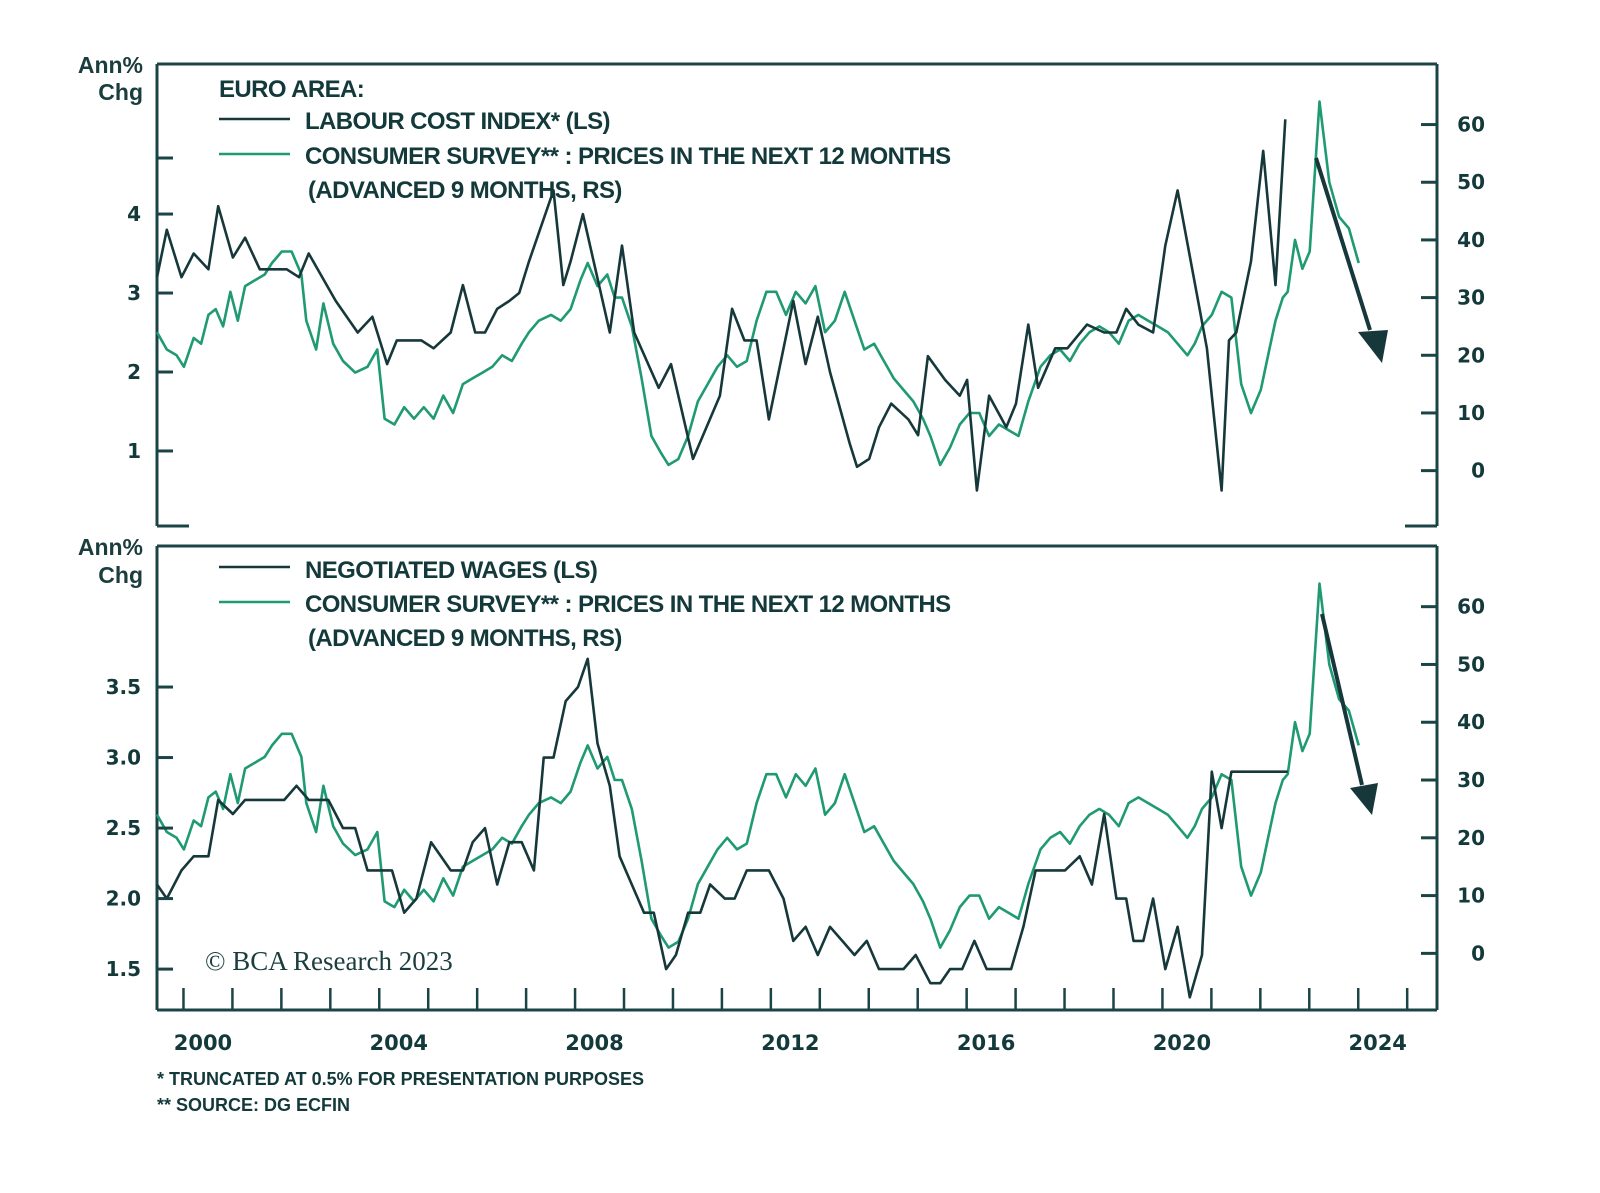 The image size is (1600, 1193). What do you see at coordinates (123, 687) in the screenshot?
I see `bottom-left-tick-label: 3.5` at bounding box center [123, 687].